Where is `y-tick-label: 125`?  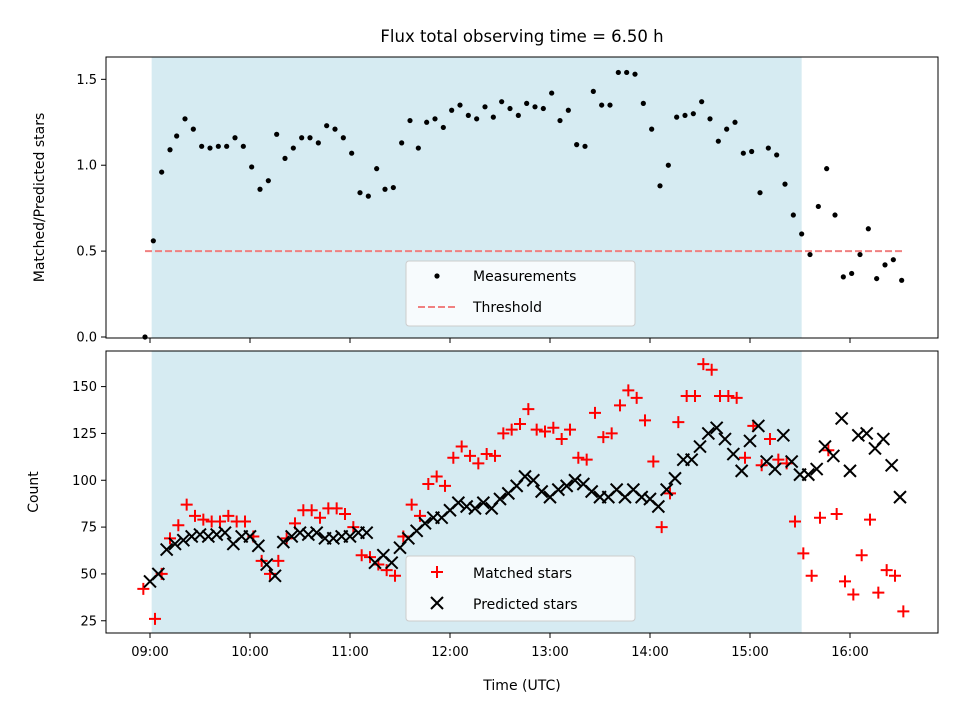 y-tick-label: 125 is located at coordinates (84, 434).